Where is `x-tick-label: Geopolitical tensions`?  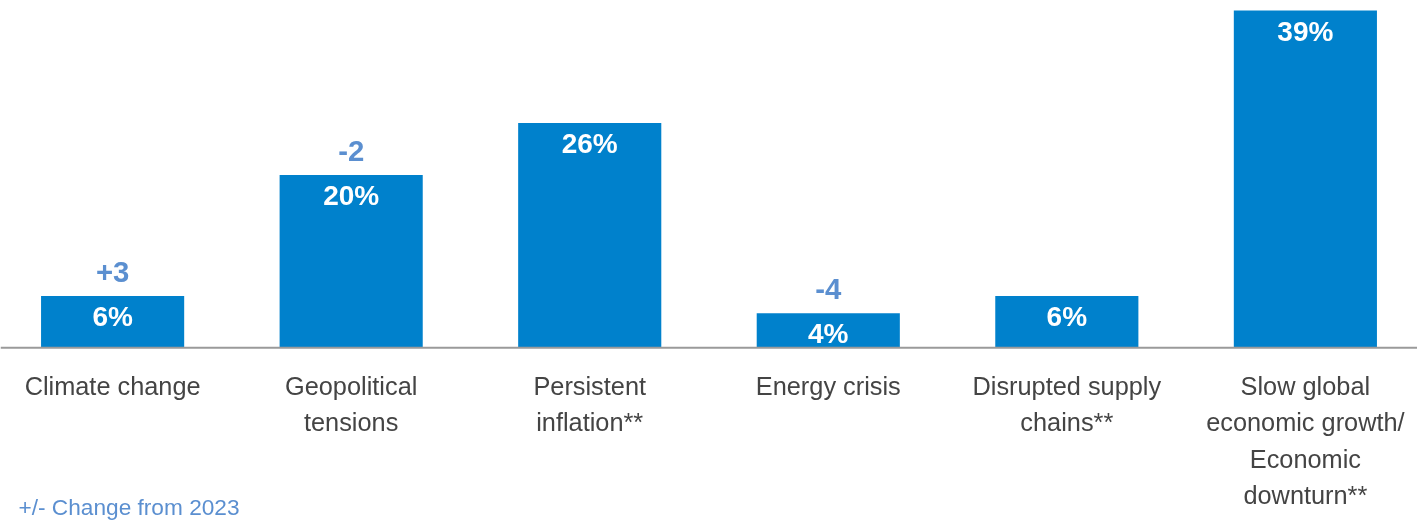
x-tick-label: Geopolitical tensions is located at coordinates (351, 404).